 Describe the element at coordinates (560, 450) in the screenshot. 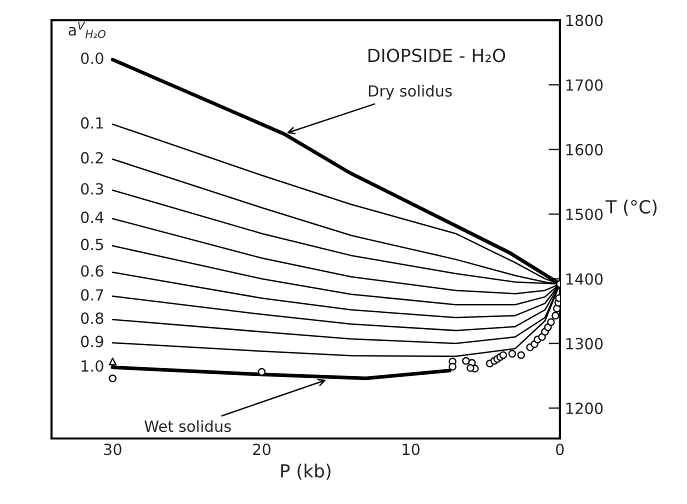

I see `x-tick-label: 0` at that location.